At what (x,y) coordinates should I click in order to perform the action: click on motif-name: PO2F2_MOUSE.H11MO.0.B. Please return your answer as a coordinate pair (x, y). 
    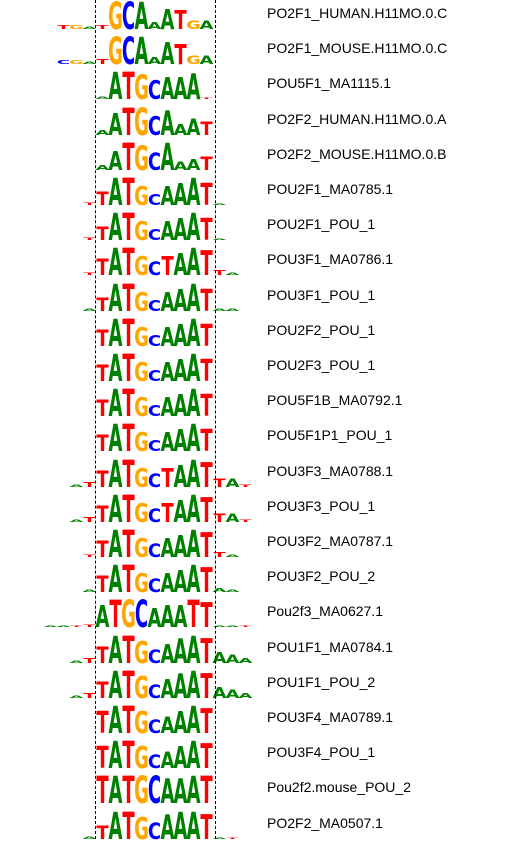
    Looking at the image, I should click on (357, 153).